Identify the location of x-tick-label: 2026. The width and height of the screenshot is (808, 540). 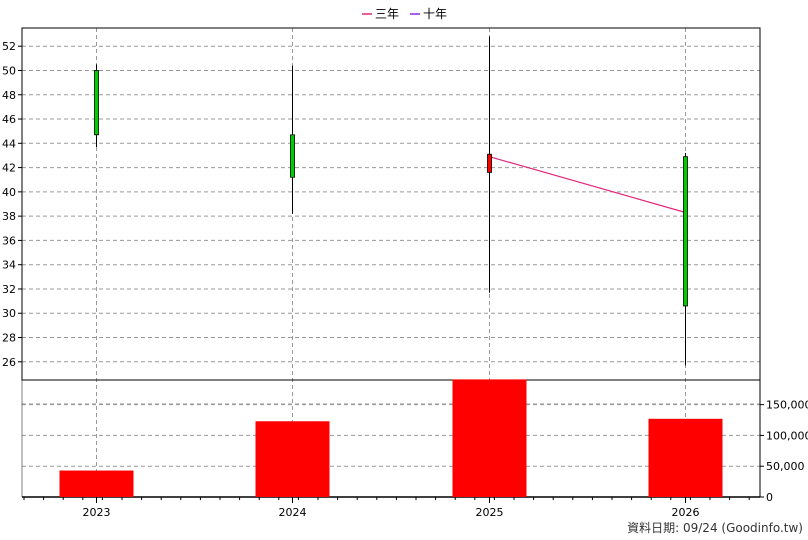
(686, 512).